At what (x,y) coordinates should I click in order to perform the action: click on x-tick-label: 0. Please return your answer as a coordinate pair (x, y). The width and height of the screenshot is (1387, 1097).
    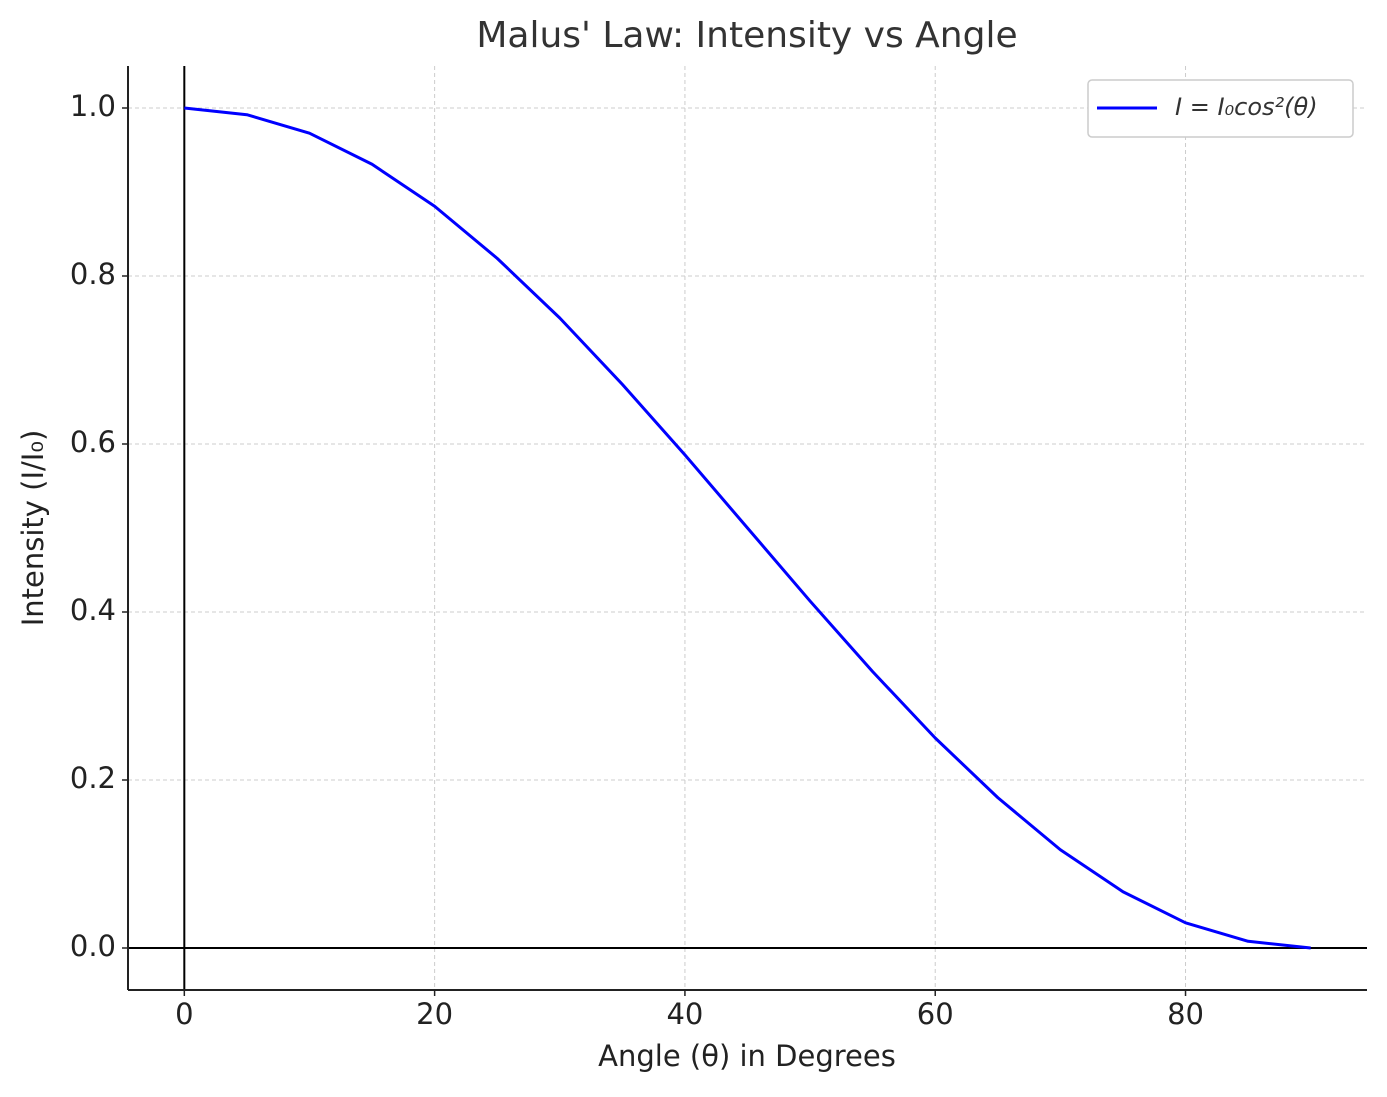
    Looking at the image, I should click on (184, 1014).